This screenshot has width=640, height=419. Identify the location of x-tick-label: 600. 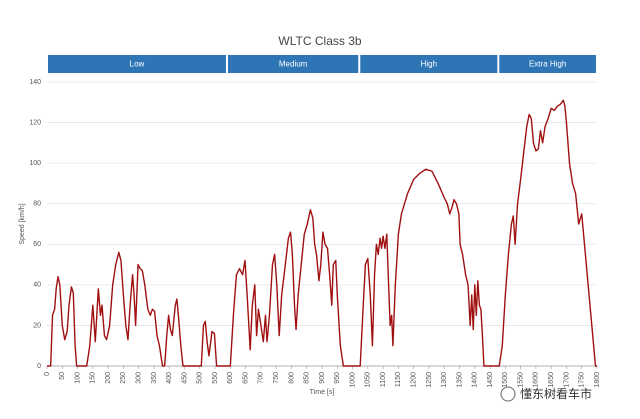
(230, 378).